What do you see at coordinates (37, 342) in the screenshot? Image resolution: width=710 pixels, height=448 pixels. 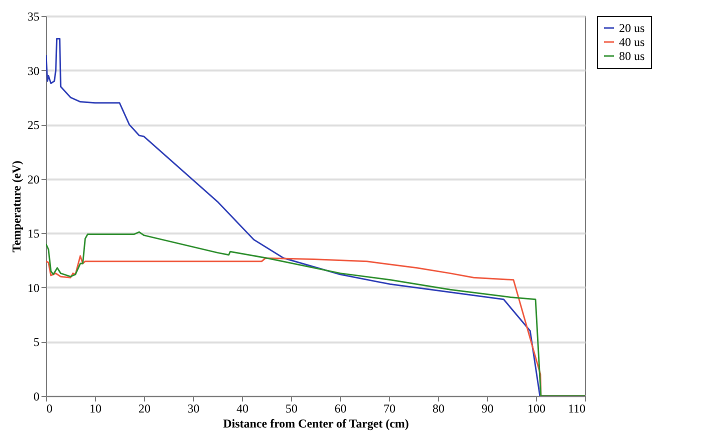 I see `y-tick-label: 5` at bounding box center [37, 342].